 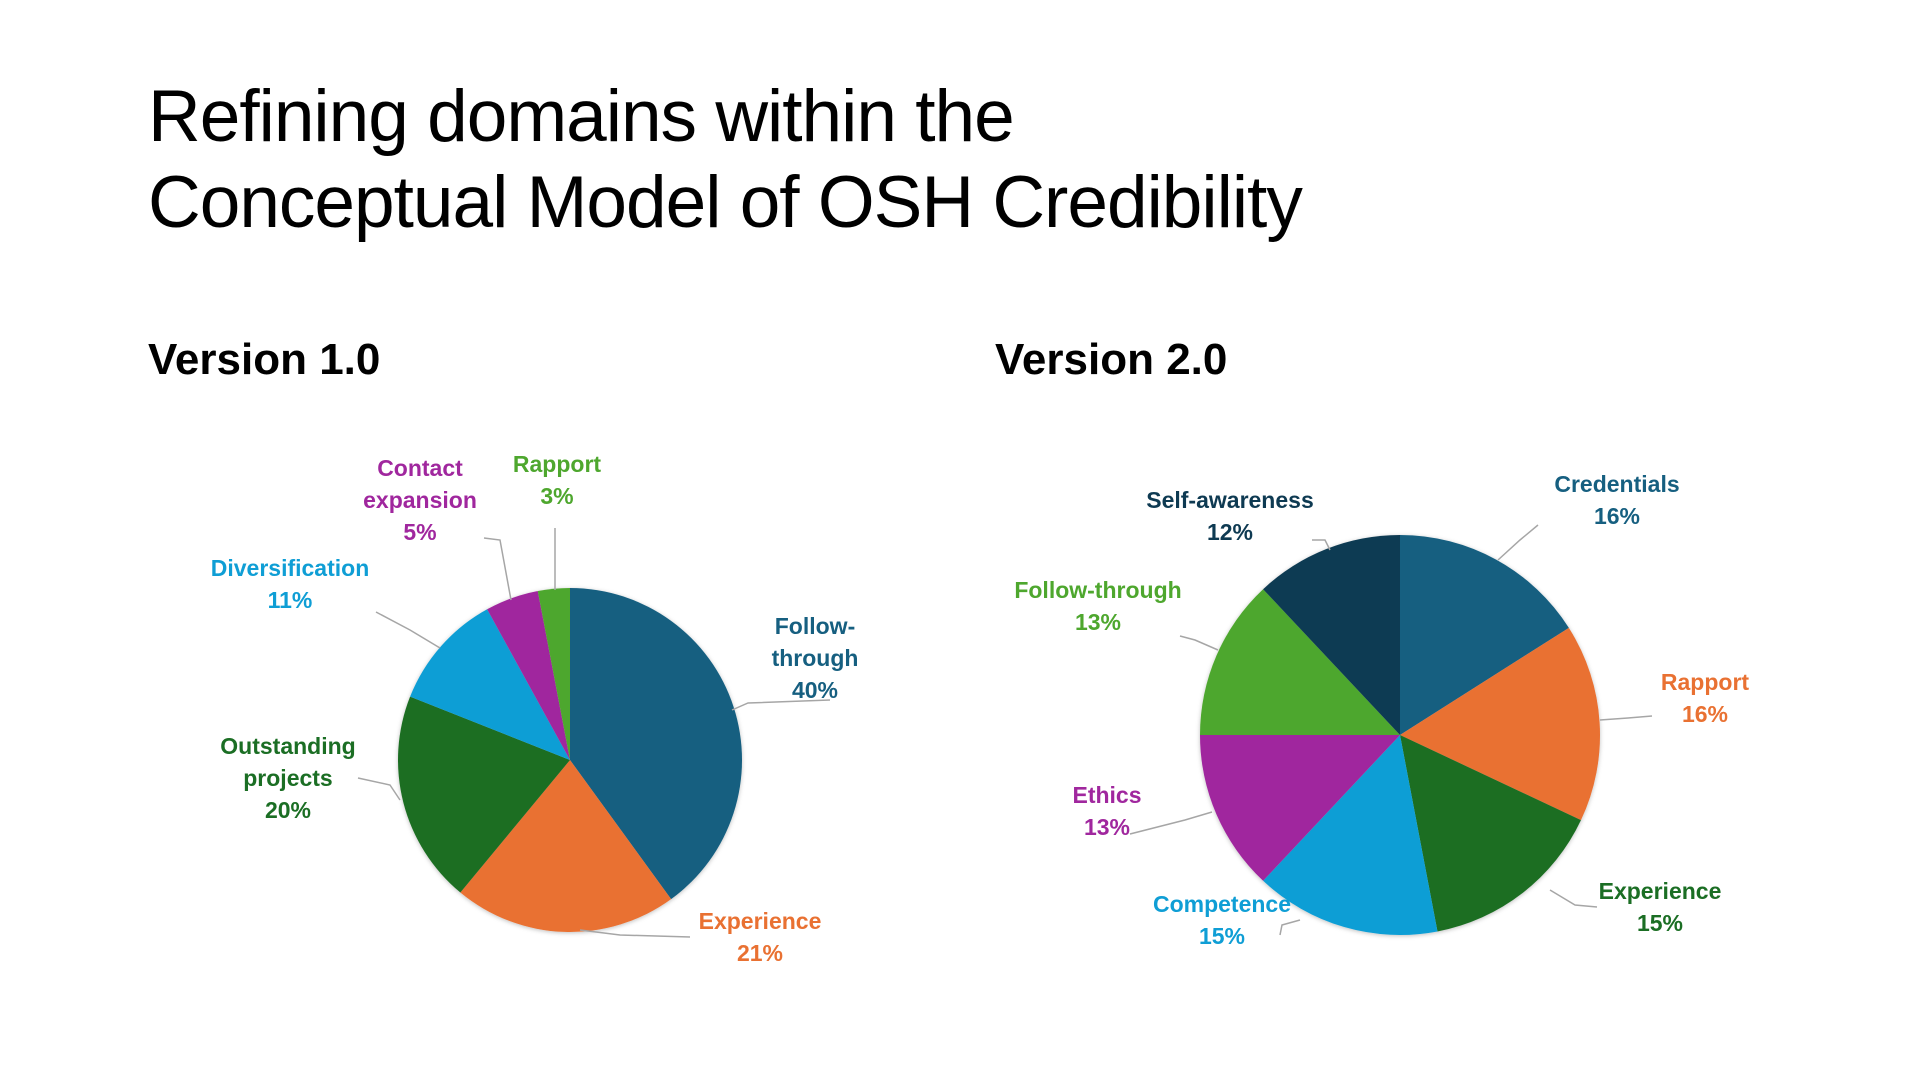 What do you see at coordinates (1171, 823) in the screenshot?
I see `leader-line-ethics` at bounding box center [1171, 823].